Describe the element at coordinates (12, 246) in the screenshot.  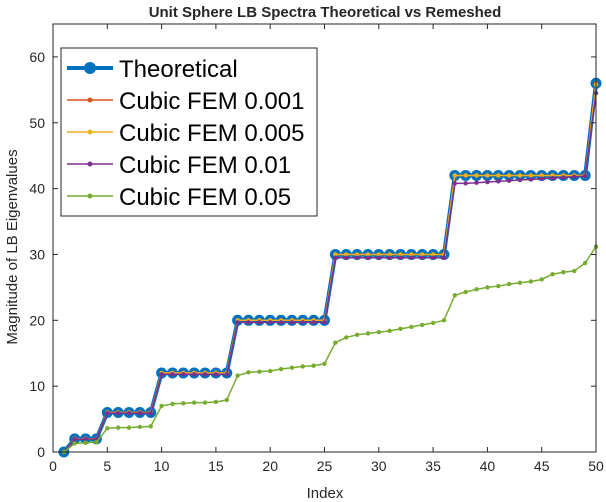
I see `y-axis-label: Magnitude of LB Eigenvalues` at that location.